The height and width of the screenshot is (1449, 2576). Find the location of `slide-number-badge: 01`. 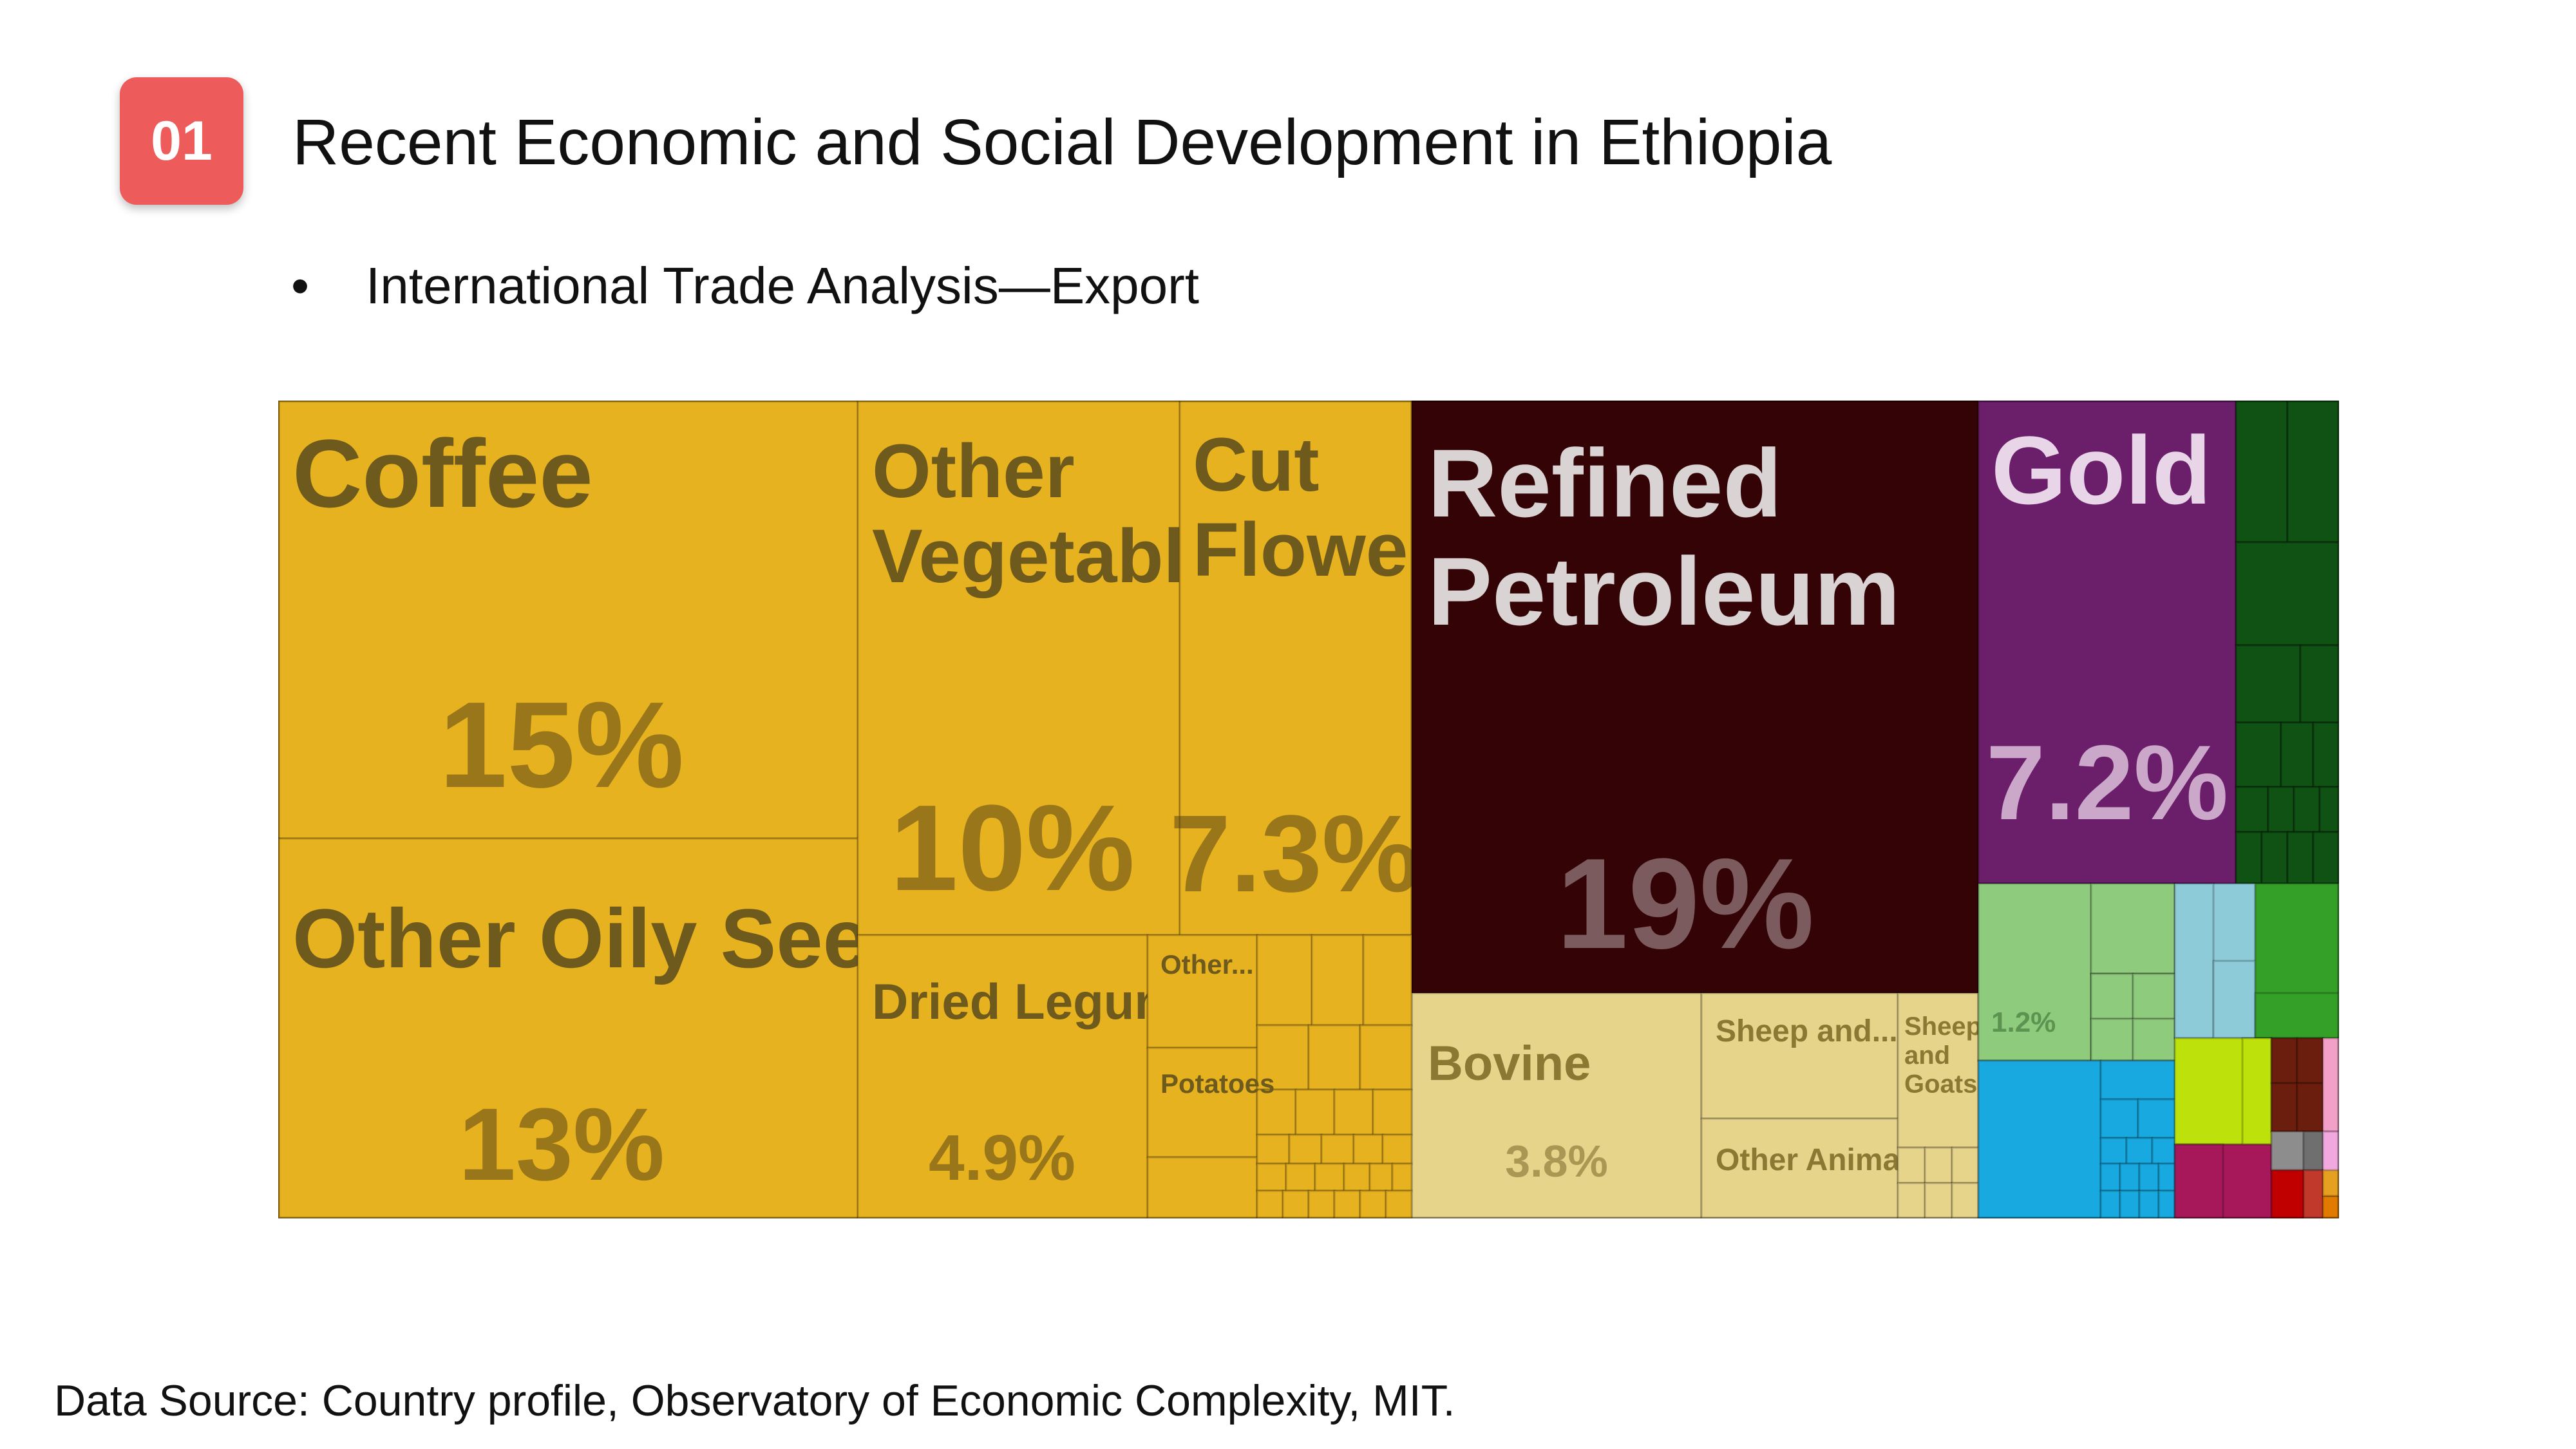

slide-number-badge: 01 is located at coordinates (182, 141).